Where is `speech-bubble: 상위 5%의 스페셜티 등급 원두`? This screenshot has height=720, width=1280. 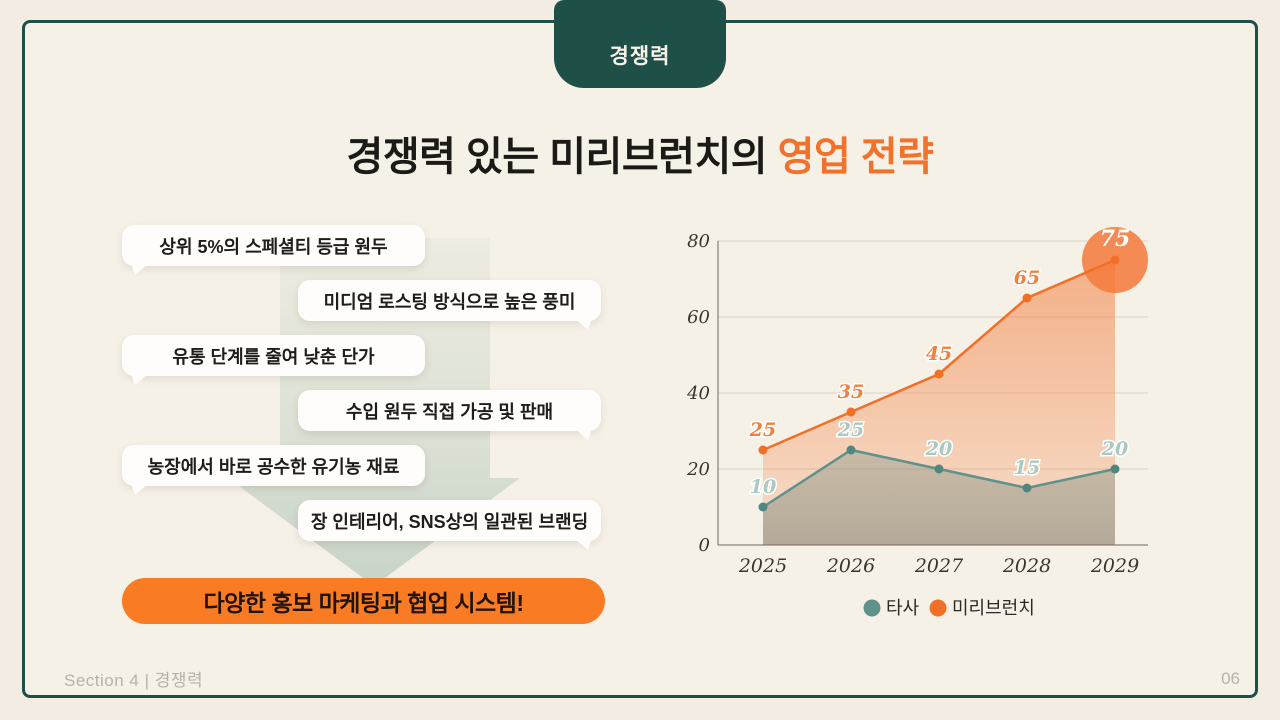 speech-bubble: 상위 5%의 스페셜티 등급 원두 is located at coordinates (273, 250).